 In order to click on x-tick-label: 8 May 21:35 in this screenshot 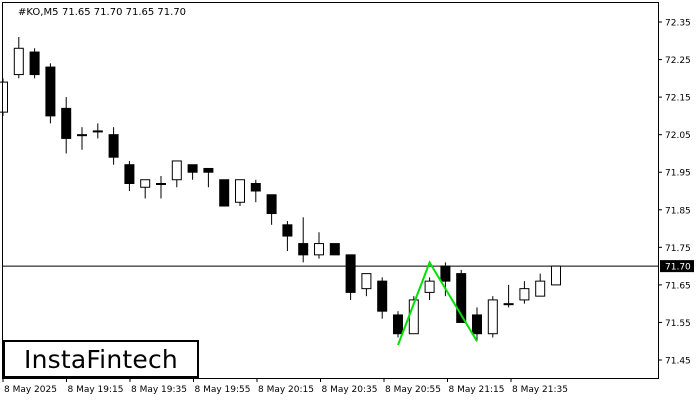, I will do `click(540, 390)`.